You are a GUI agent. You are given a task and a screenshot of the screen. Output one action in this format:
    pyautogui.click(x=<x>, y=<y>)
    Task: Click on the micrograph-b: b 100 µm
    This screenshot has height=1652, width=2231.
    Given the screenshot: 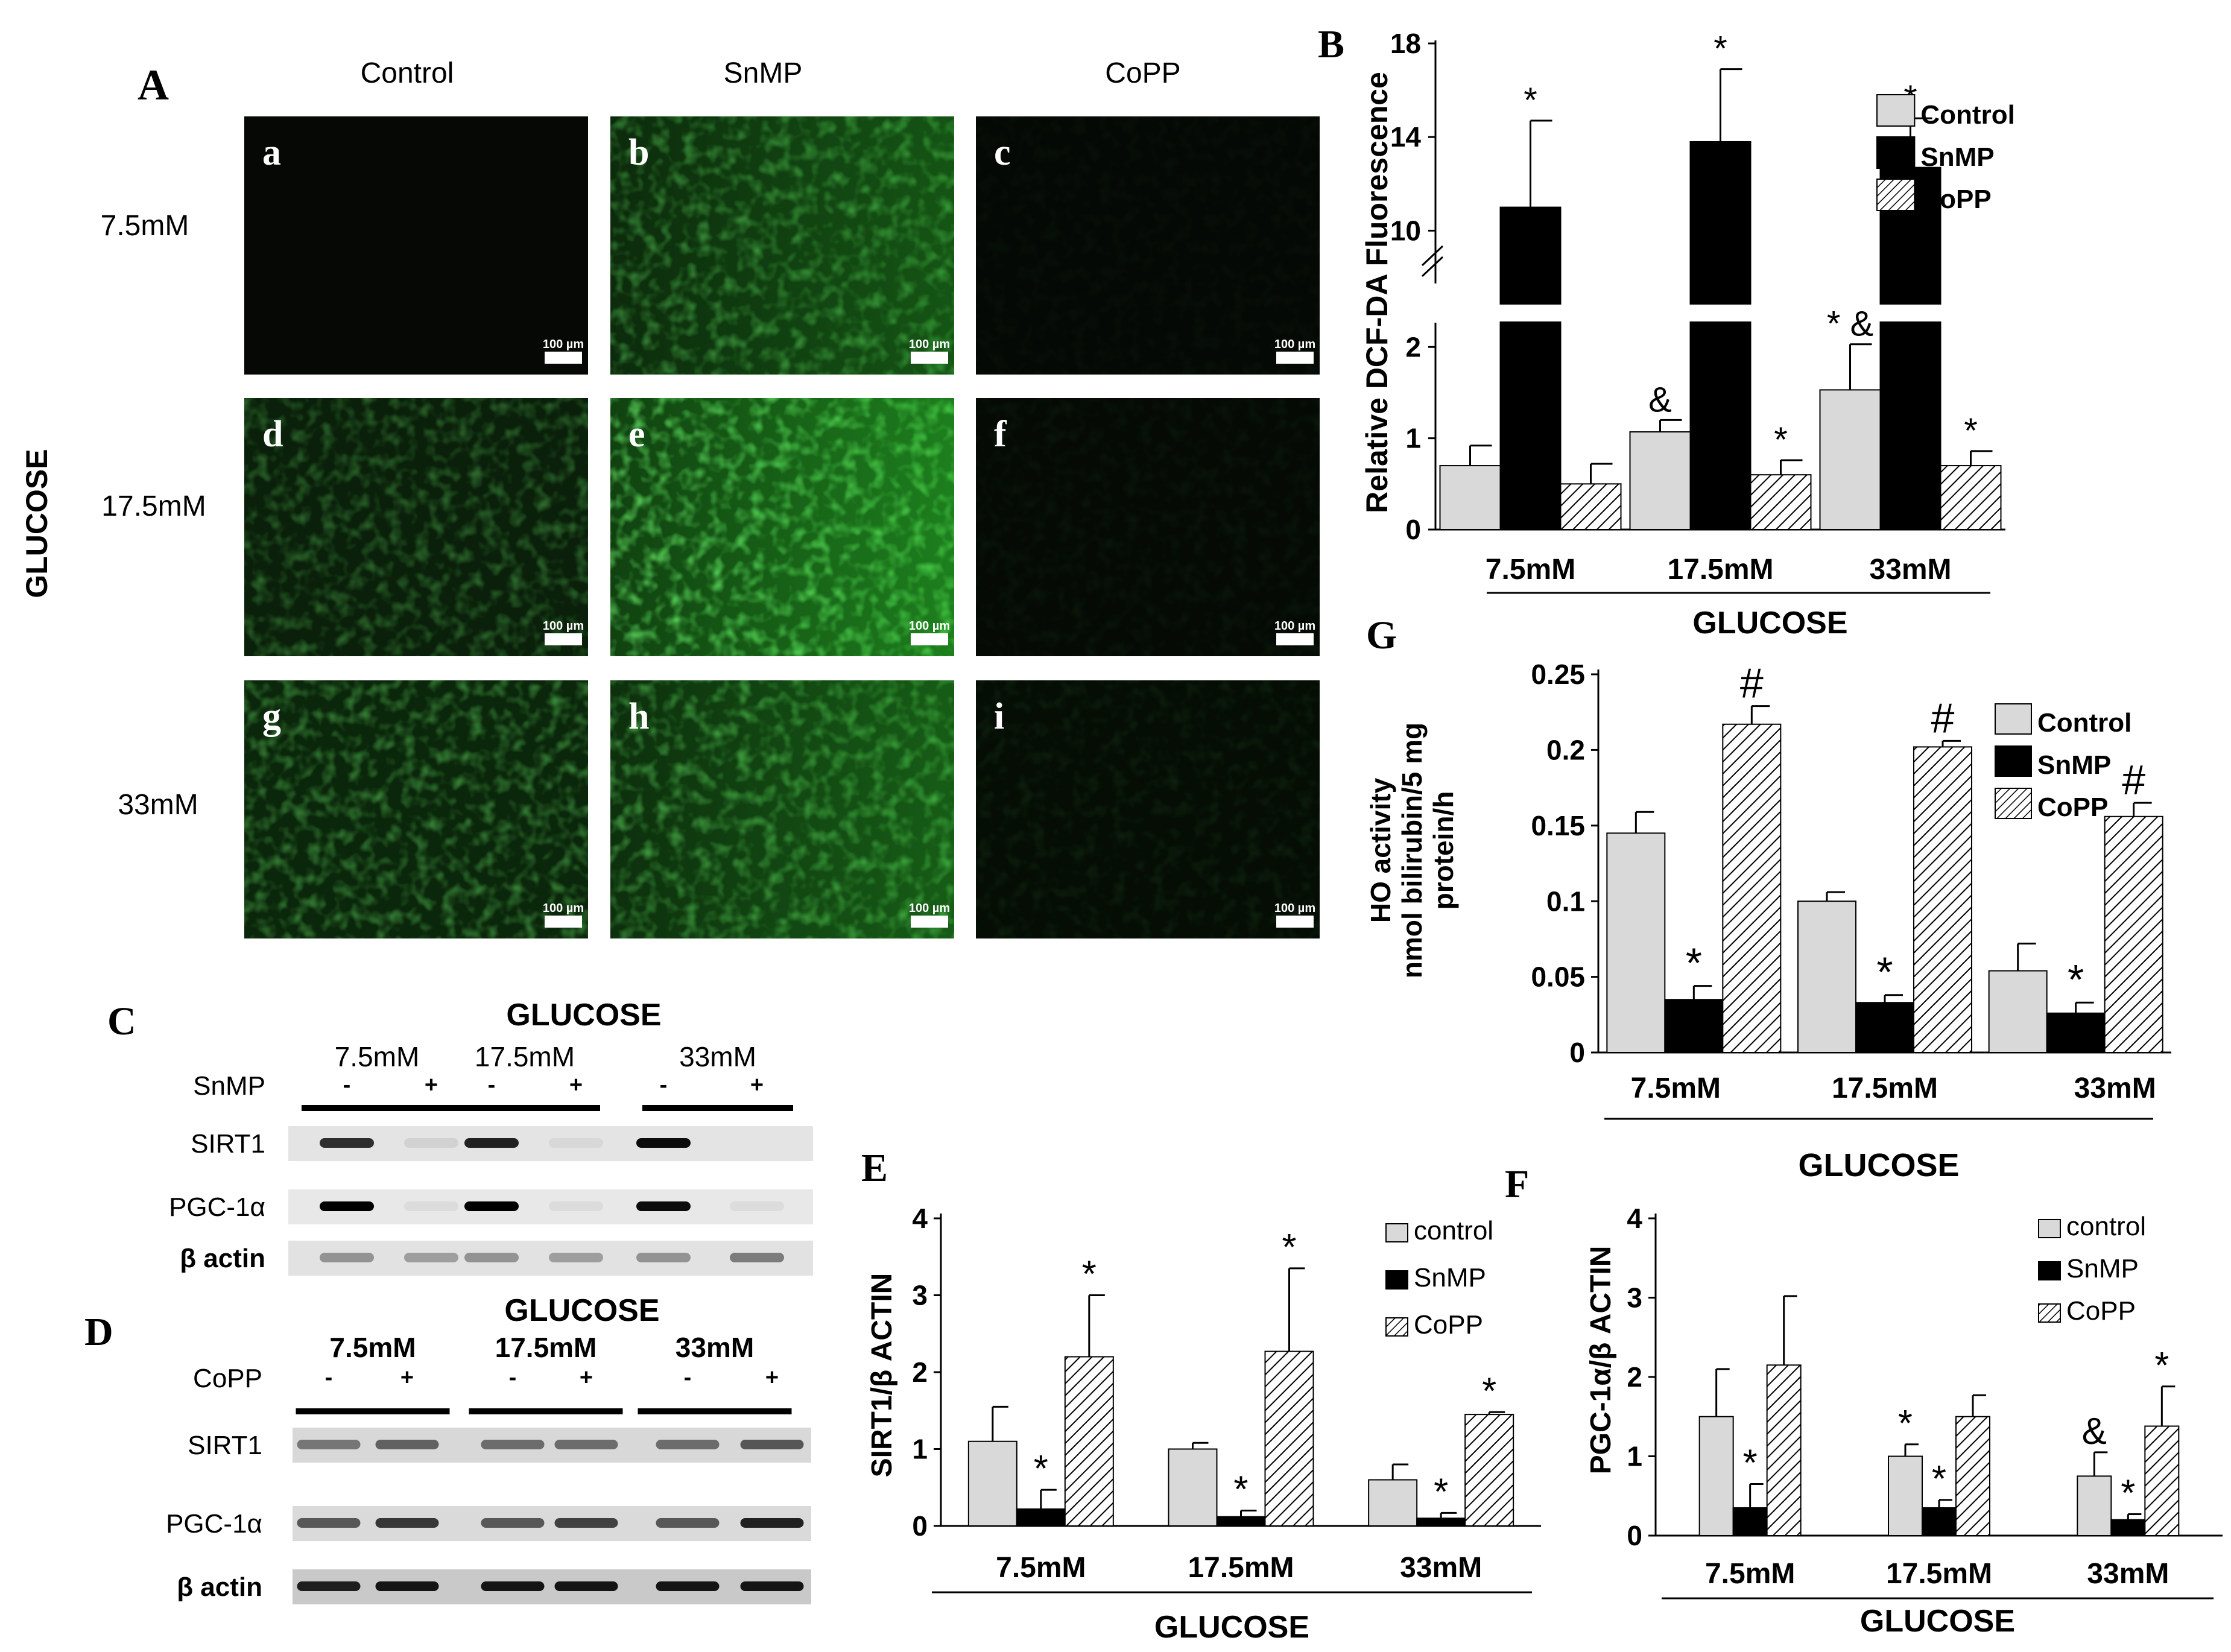 What is the action you would take?
    pyautogui.click(x=782, y=245)
    